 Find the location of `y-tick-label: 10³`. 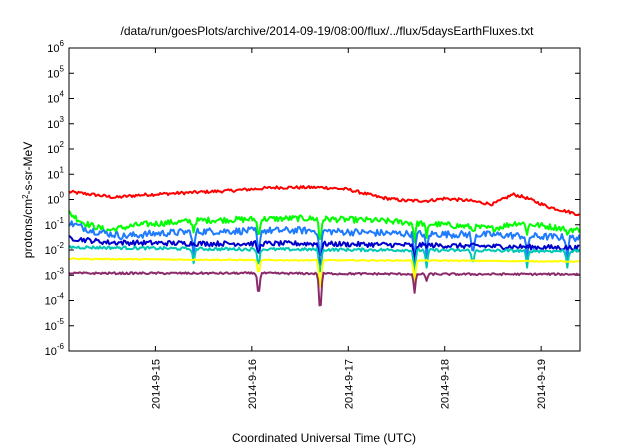

y-tick-label: 10³ is located at coordinates (55, 123).